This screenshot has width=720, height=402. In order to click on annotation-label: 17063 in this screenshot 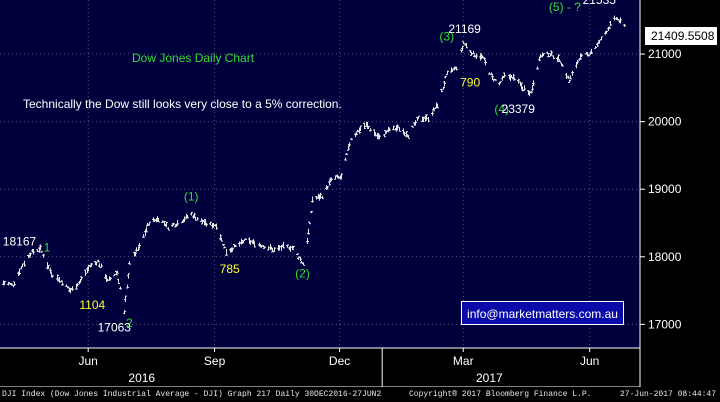, I will do `click(115, 327)`.